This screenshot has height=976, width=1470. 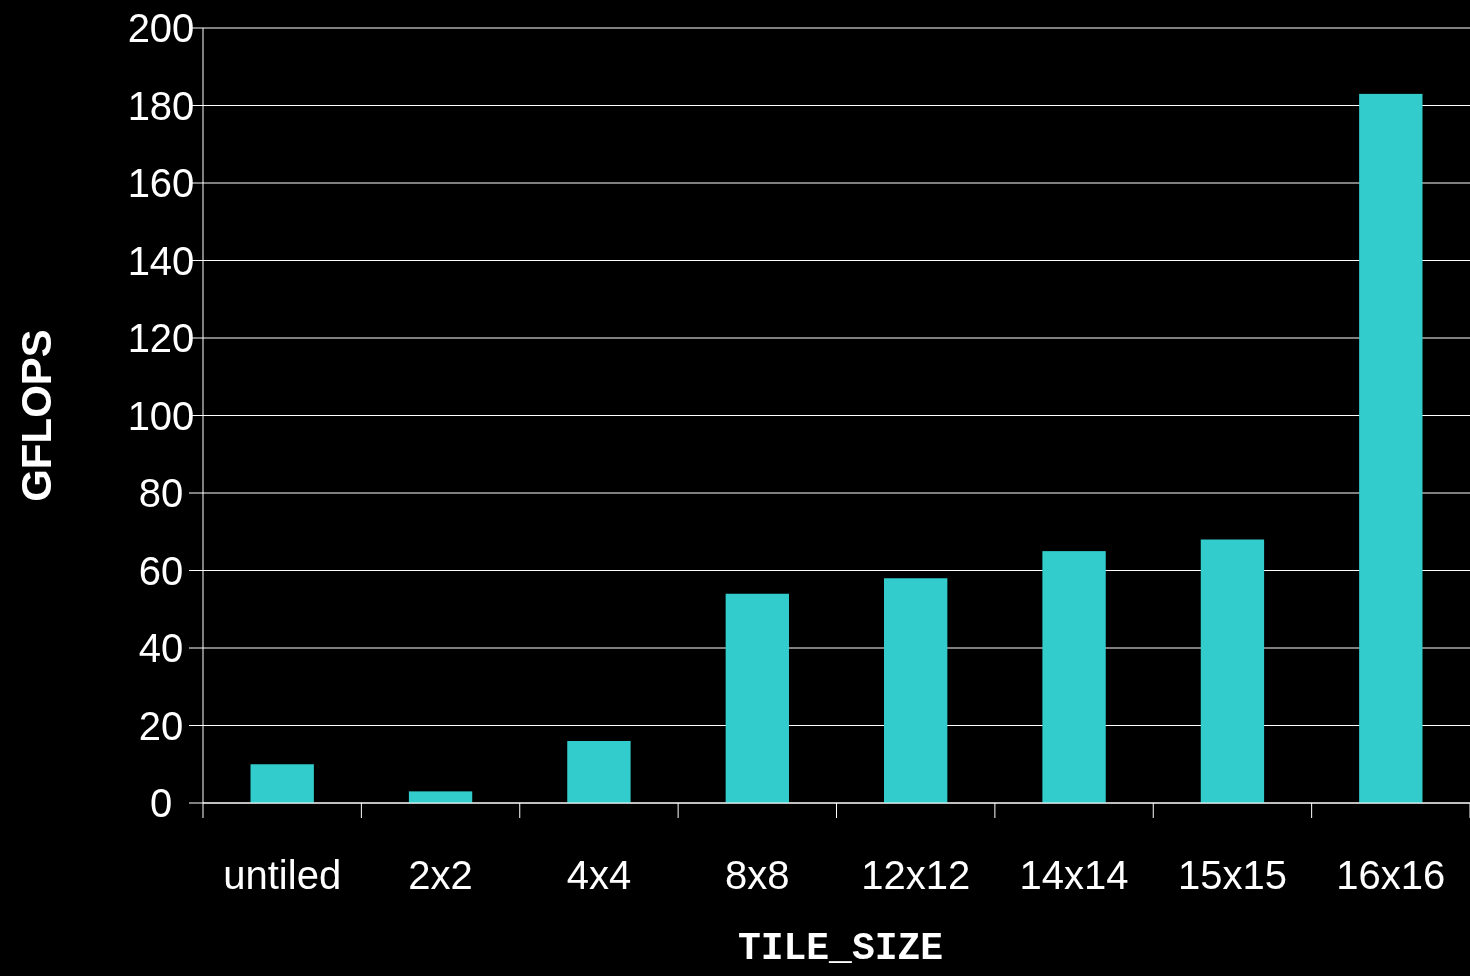 I want to click on y-tick-label: 120, so click(x=161, y=338).